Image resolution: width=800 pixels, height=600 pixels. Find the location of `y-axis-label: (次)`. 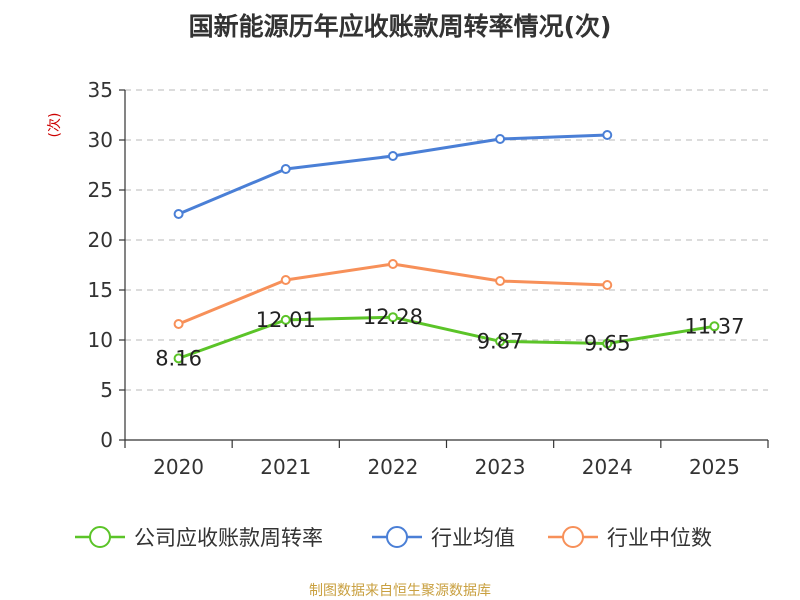

y-axis-label: (次) is located at coordinates (55, 125).